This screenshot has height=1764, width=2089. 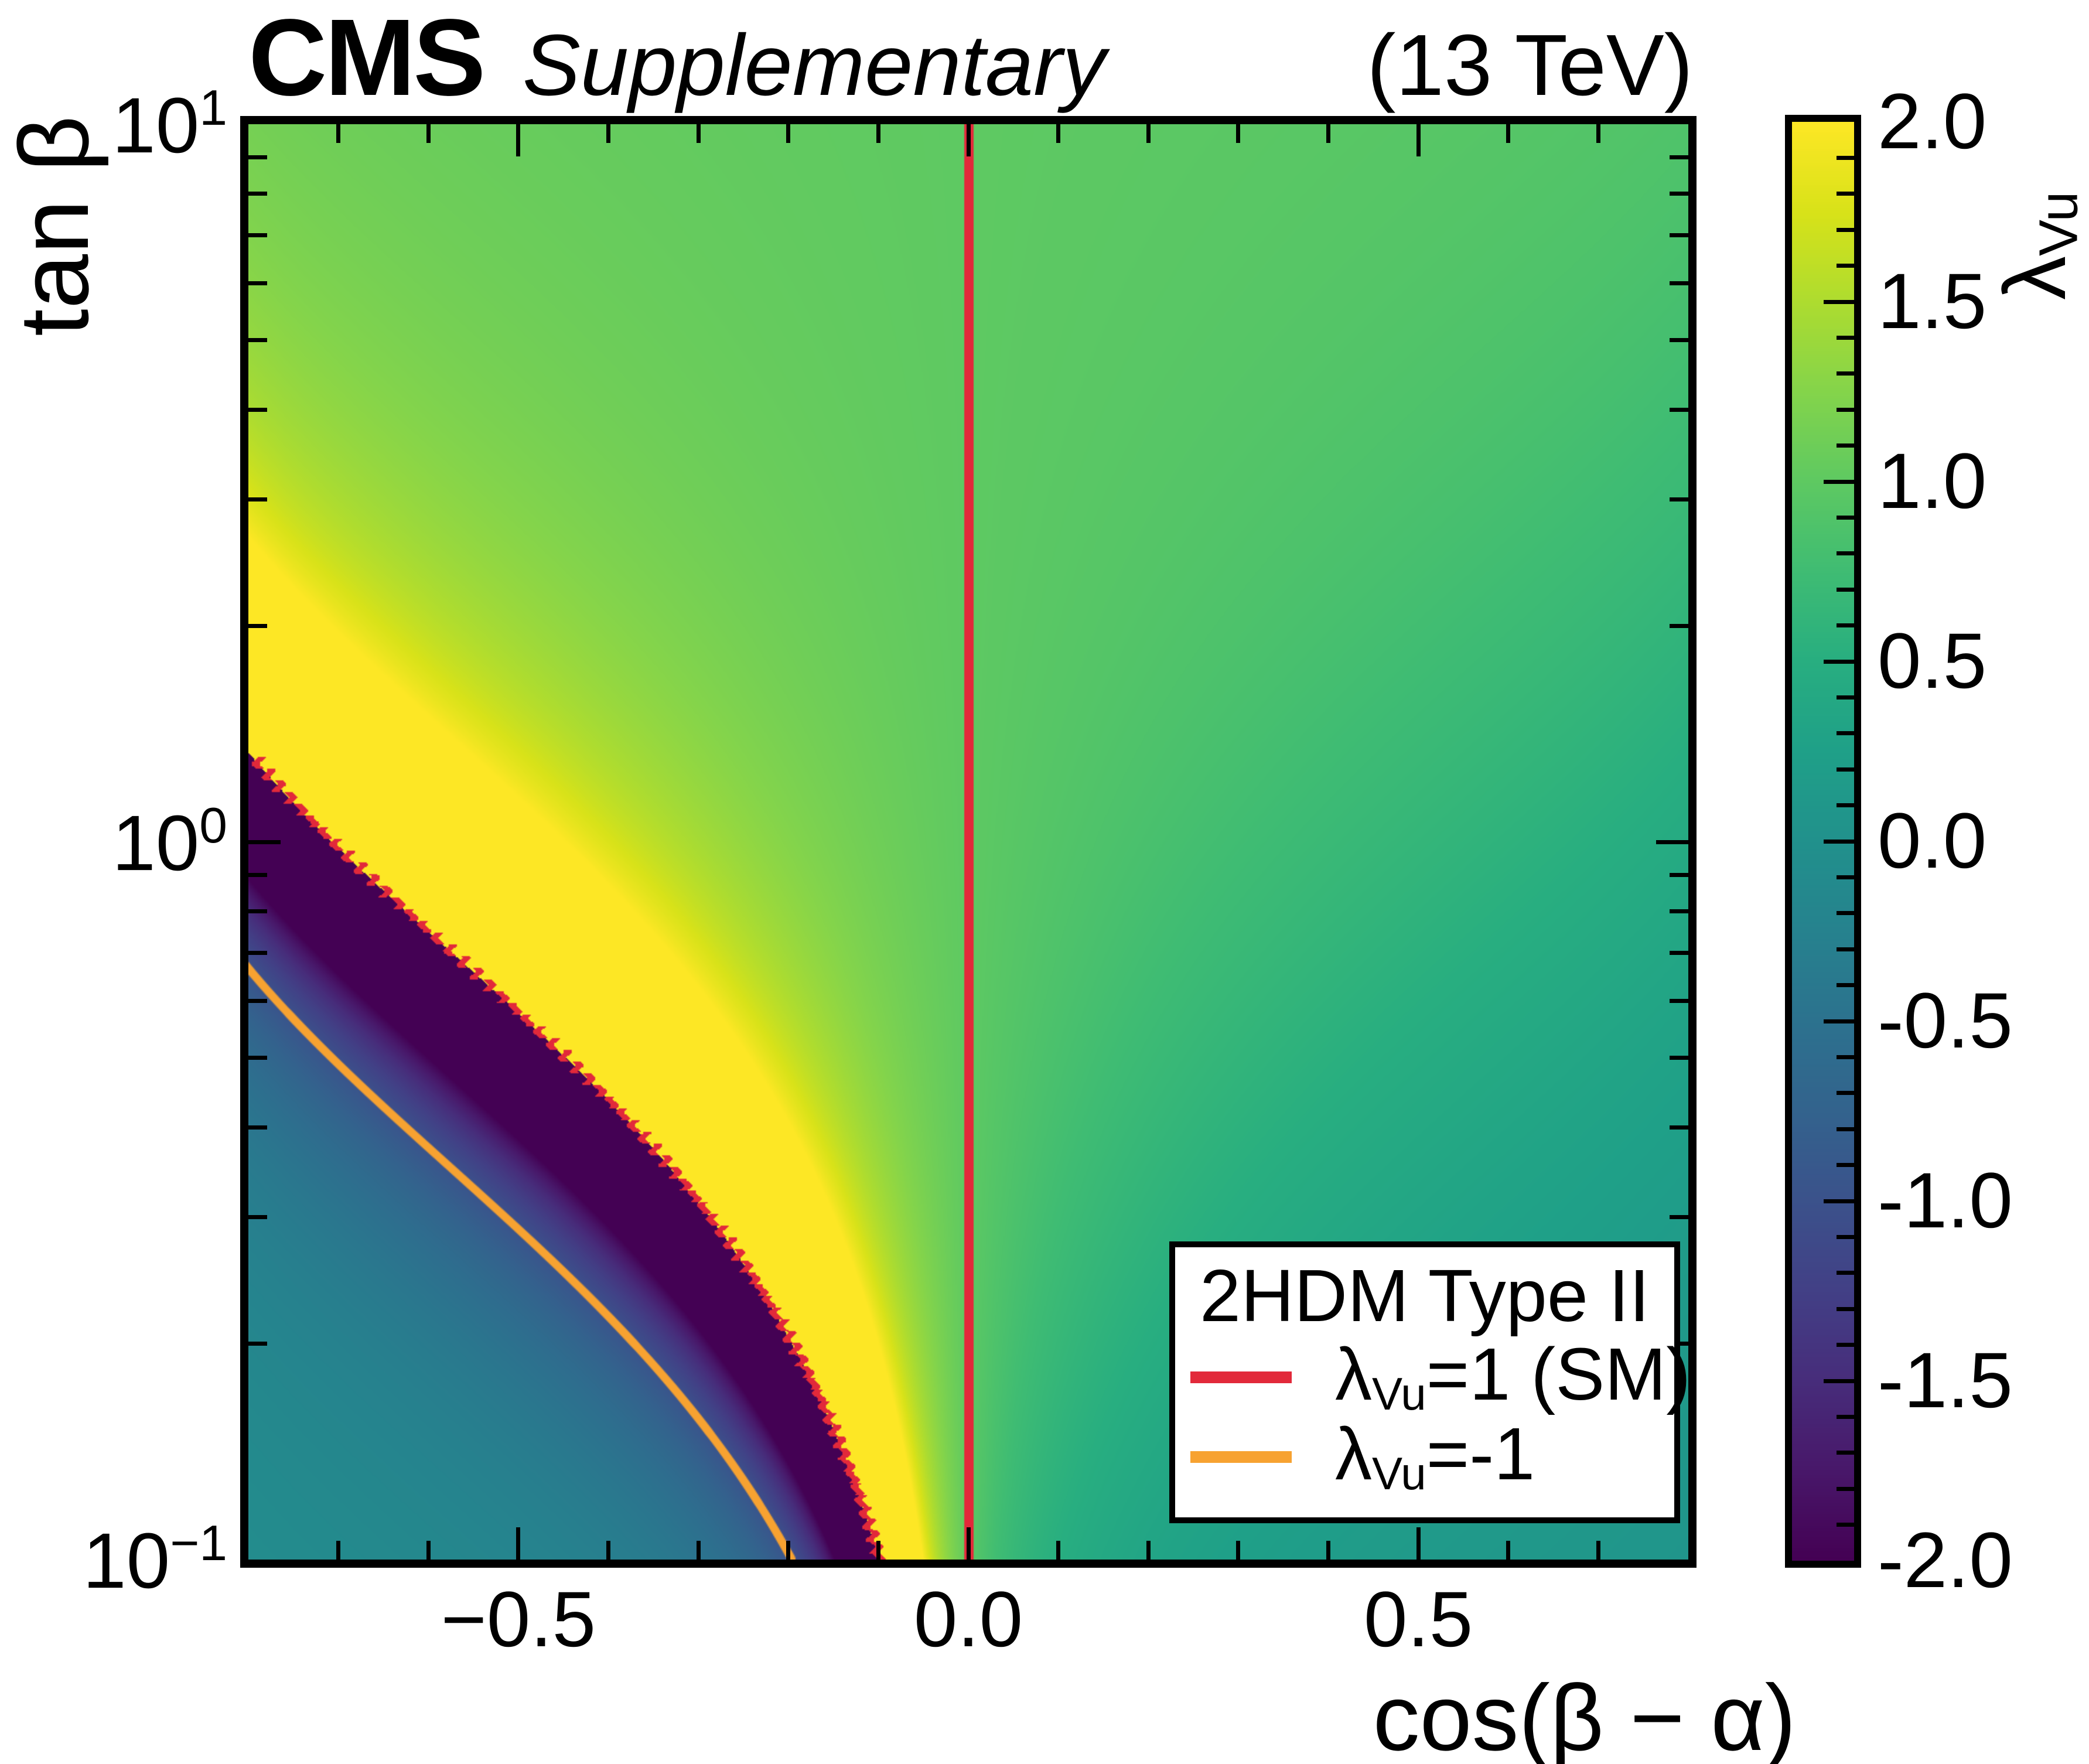 What do you see at coordinates (1425, 1295) in the screenshot?
I see `legend-title: 2HDM Type II` at bounding box center [1425, 1295].